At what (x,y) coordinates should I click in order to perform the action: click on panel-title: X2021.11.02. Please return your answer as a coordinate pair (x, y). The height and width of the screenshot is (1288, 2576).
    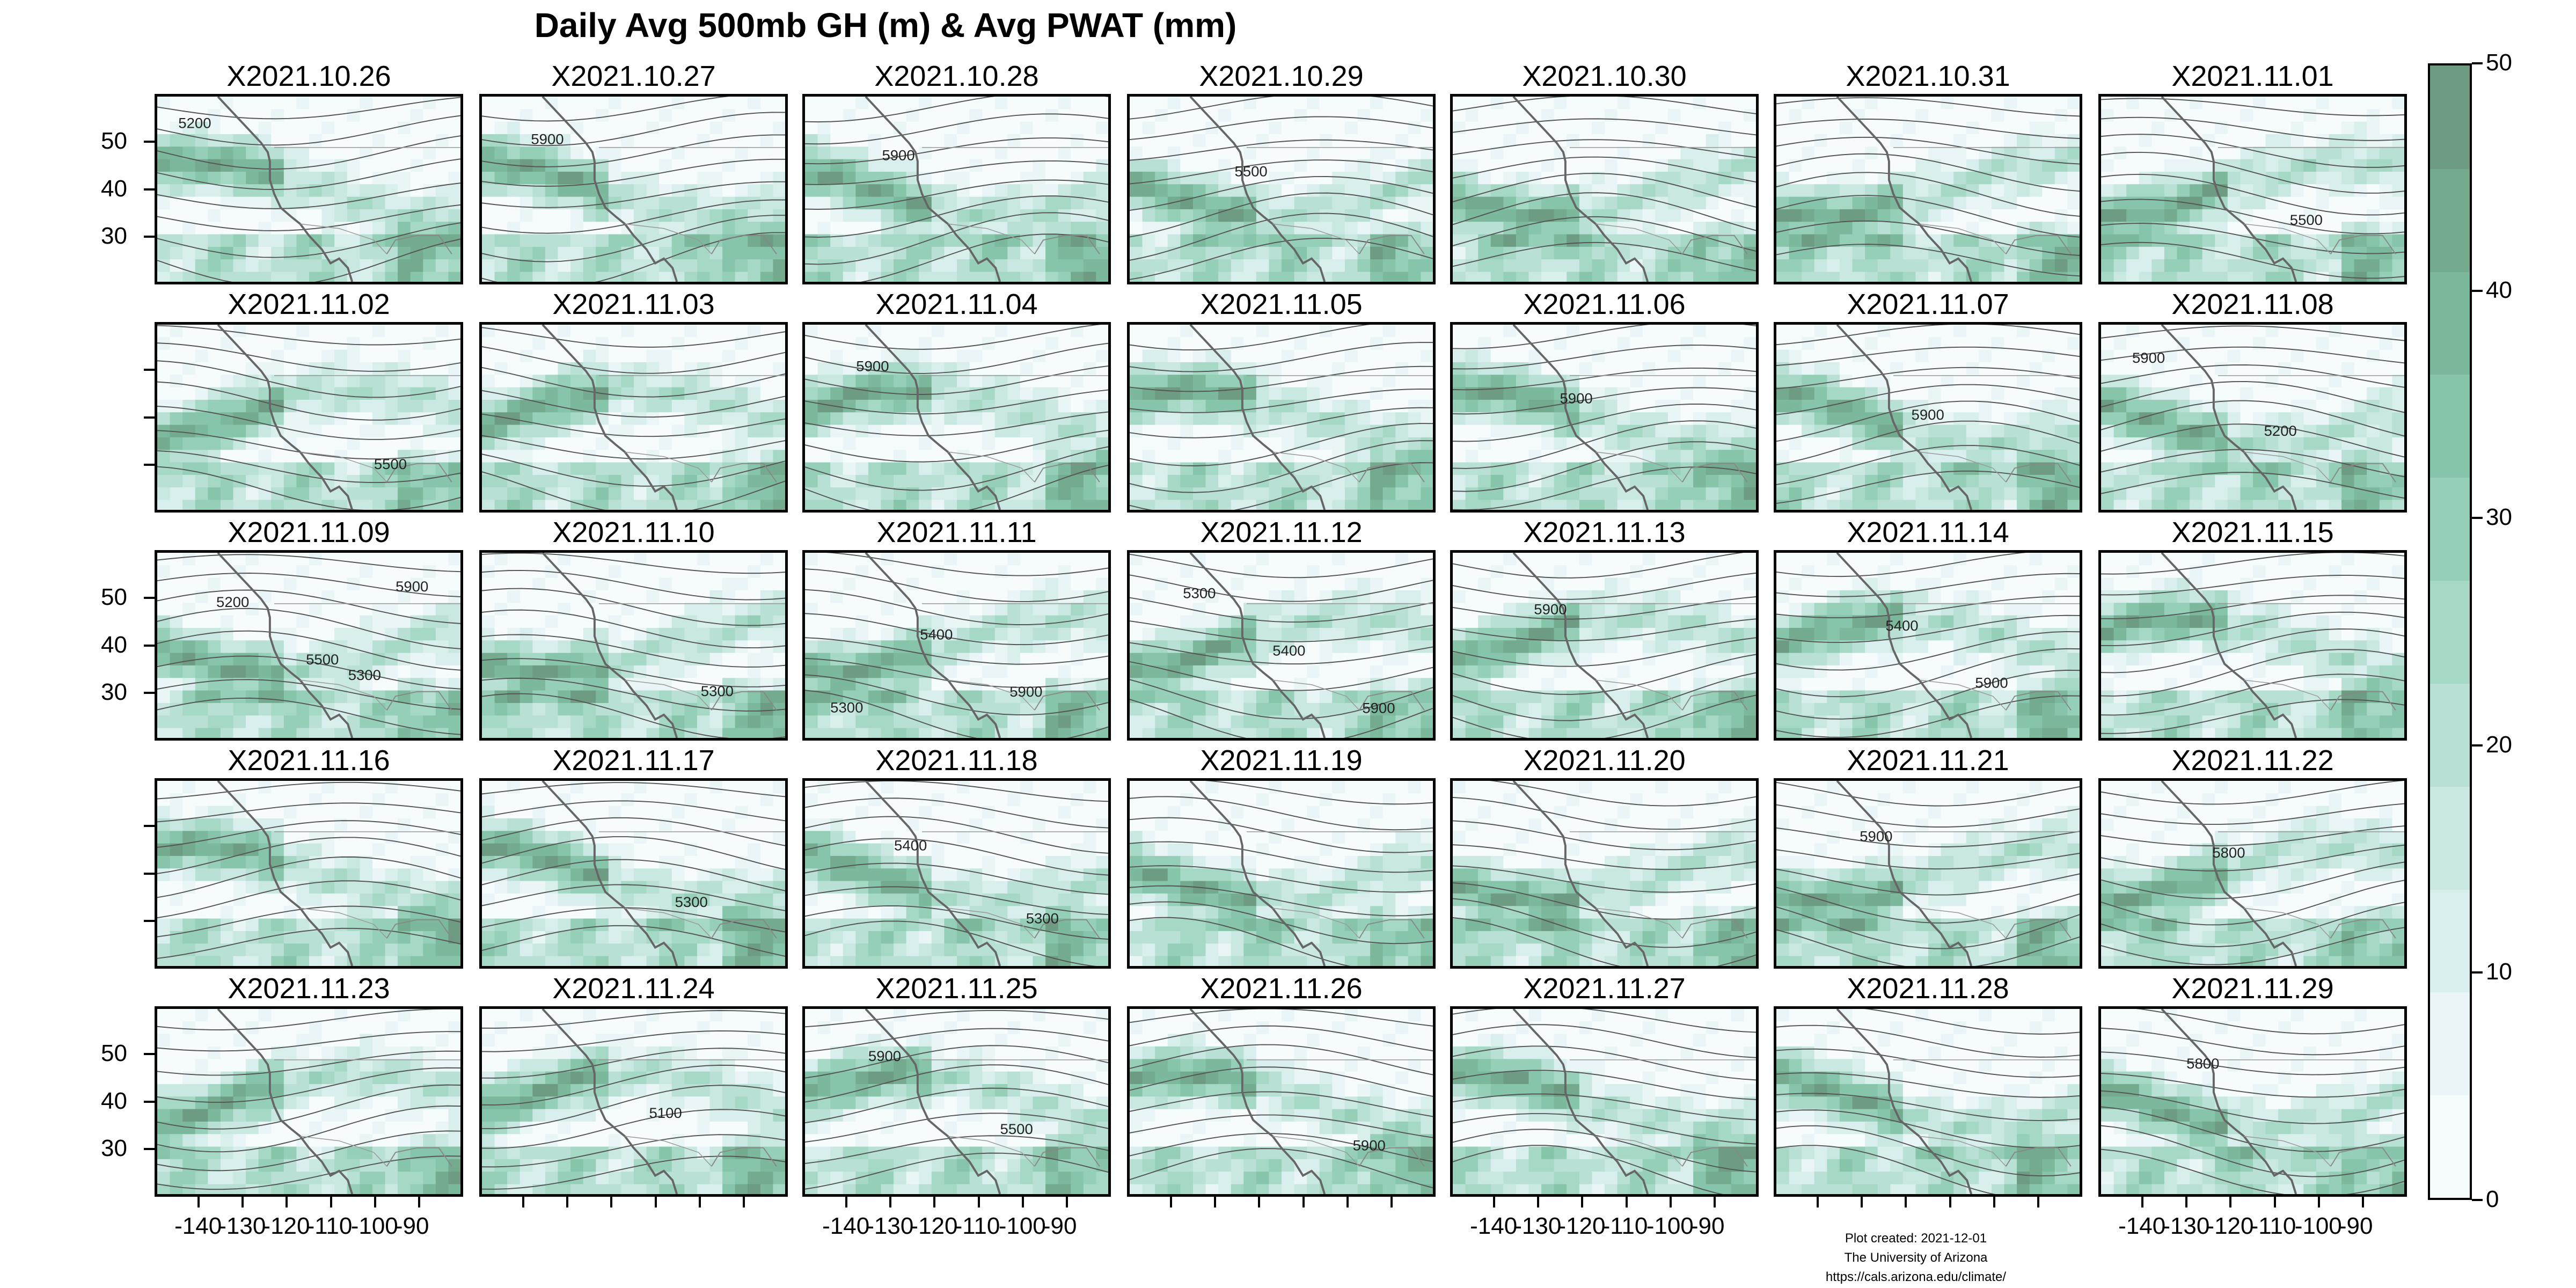
    Looking at the image, I should click on (309, 304).